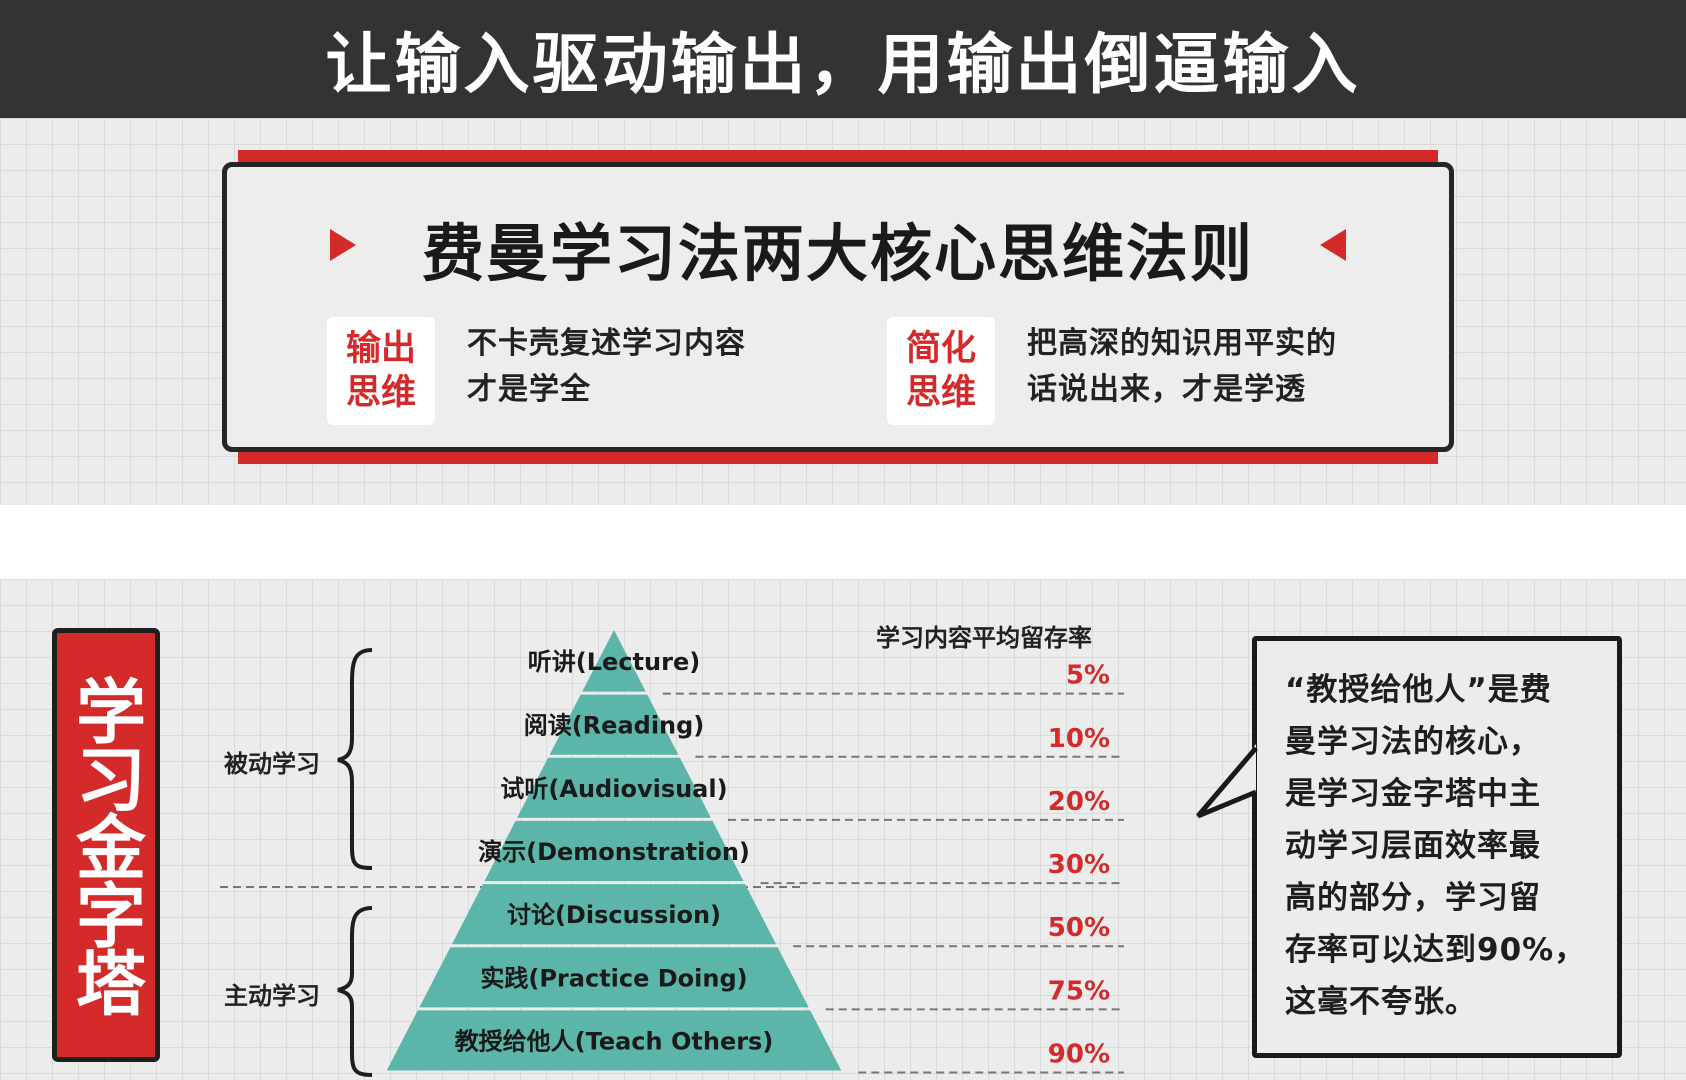 The image size is (1686, 1080). I want to click on side-title-text: 学习金字塔, so click(105, 845).